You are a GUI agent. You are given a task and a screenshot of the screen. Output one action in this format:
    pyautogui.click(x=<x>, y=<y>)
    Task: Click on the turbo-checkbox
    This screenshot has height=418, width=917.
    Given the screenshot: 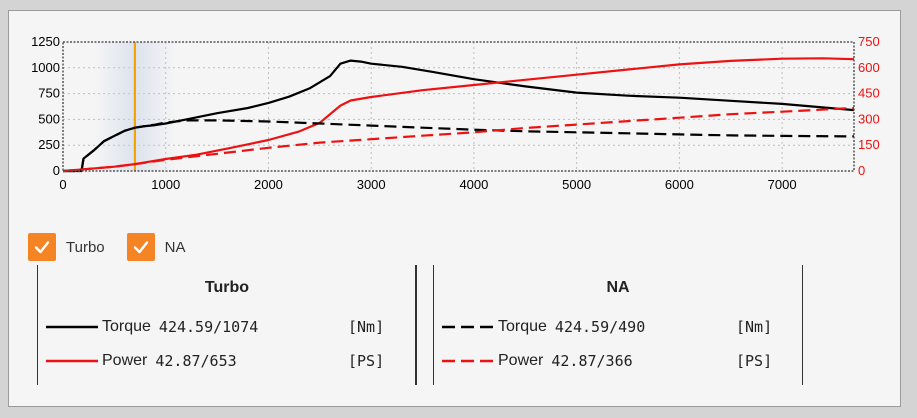 What is the action you would take?
    pyautogui.click(x=42, y=247)
    